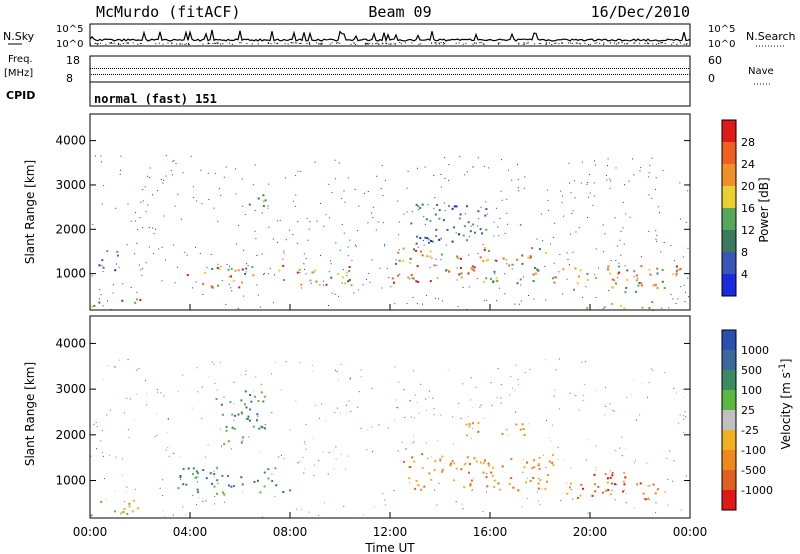 This screenshot has width=800, height=554. I want to click on noise-right-label: N.Search, so click(771, 36).